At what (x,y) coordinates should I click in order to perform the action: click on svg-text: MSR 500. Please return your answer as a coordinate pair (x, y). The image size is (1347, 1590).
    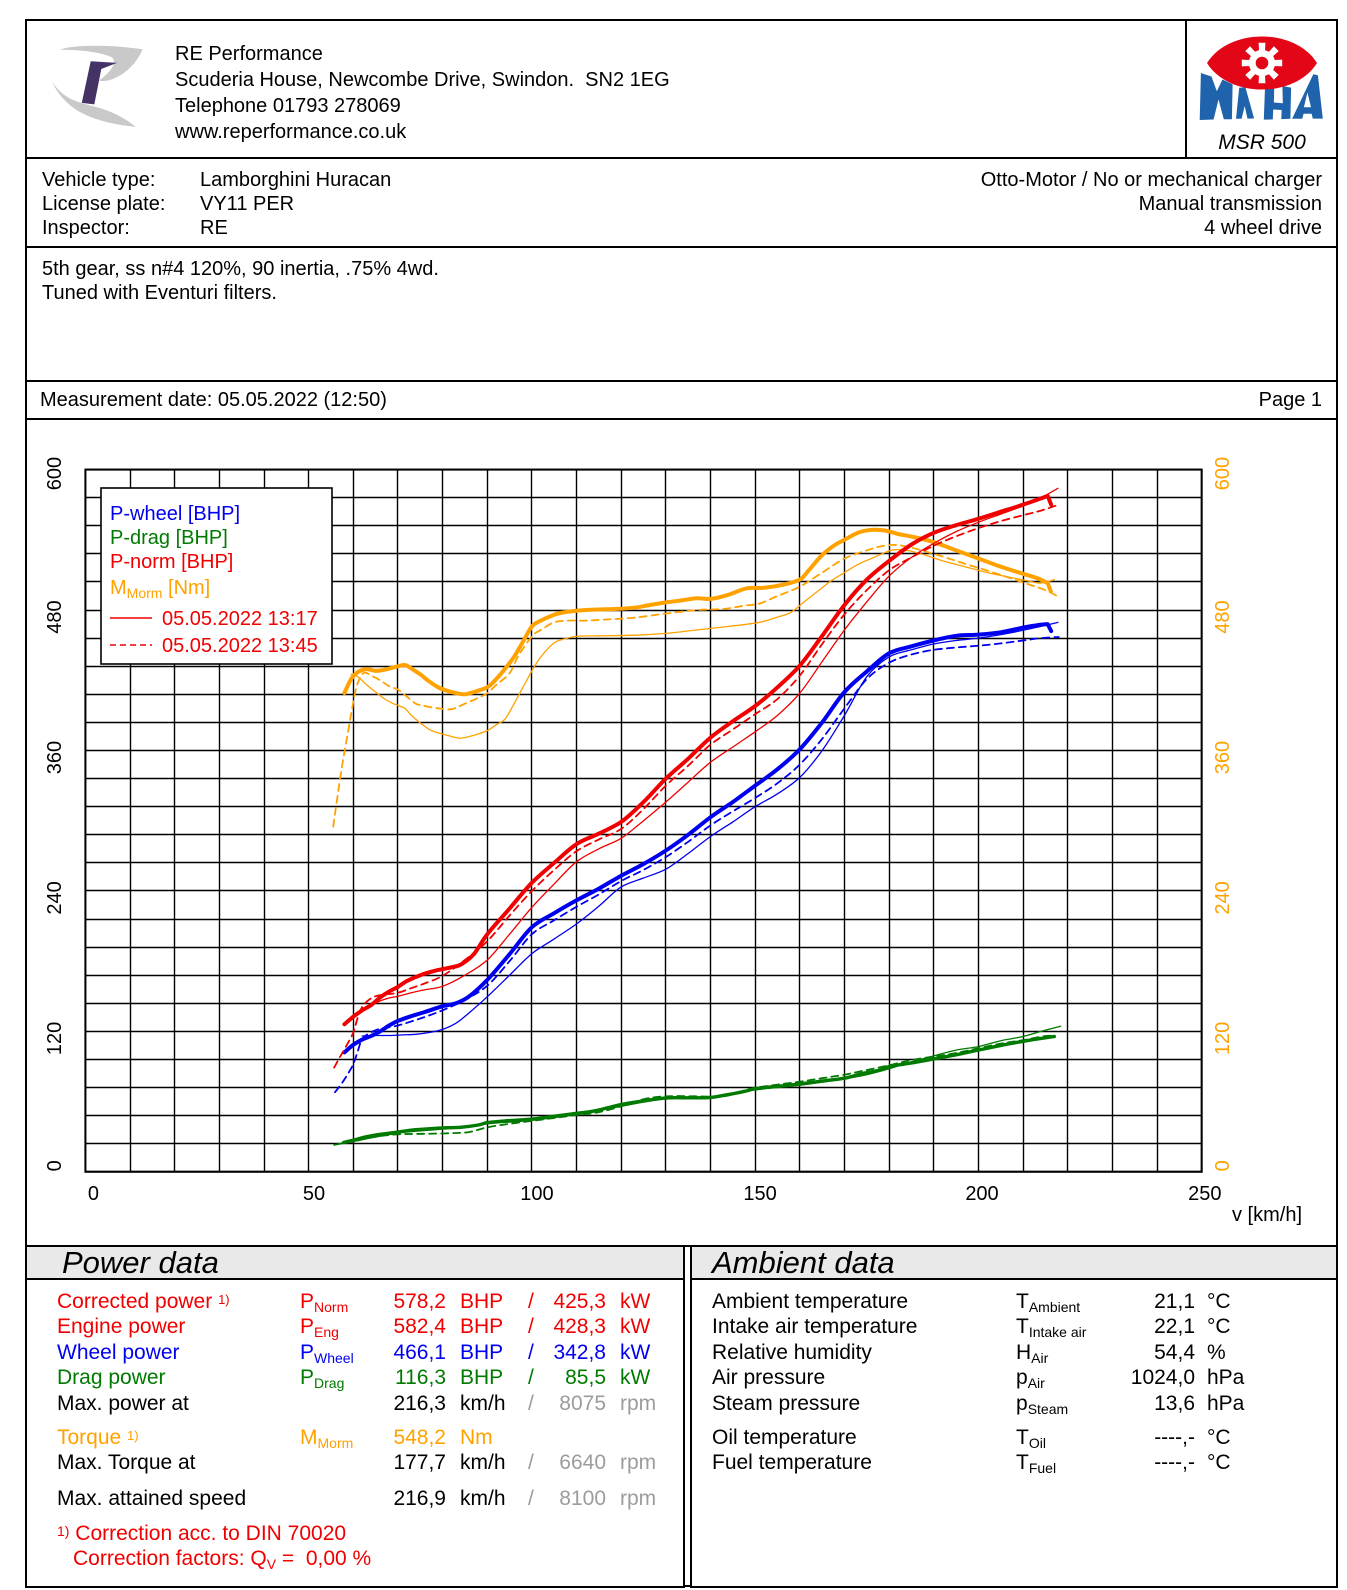
    Looking at the image, I should click on (1262, 142).